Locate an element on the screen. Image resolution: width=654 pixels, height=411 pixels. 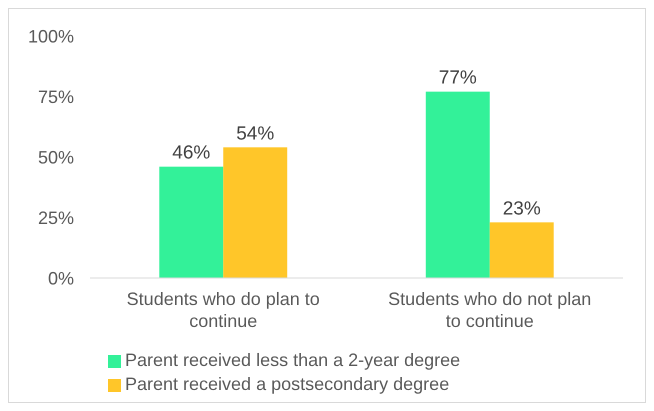
data-label: 46% is located at coordinates (191, 153).